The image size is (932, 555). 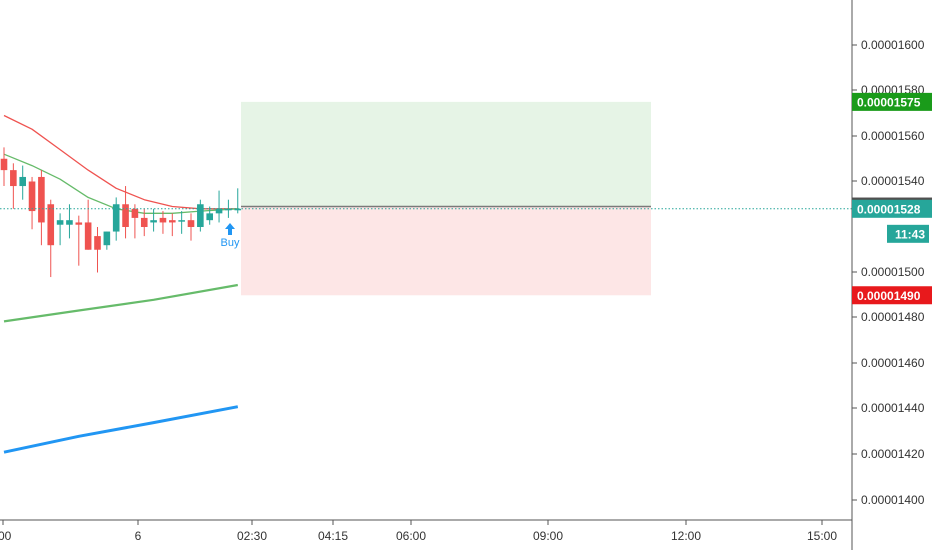 I want to click on price-tick-label: 0.00001540, so click(x=893, y=181).